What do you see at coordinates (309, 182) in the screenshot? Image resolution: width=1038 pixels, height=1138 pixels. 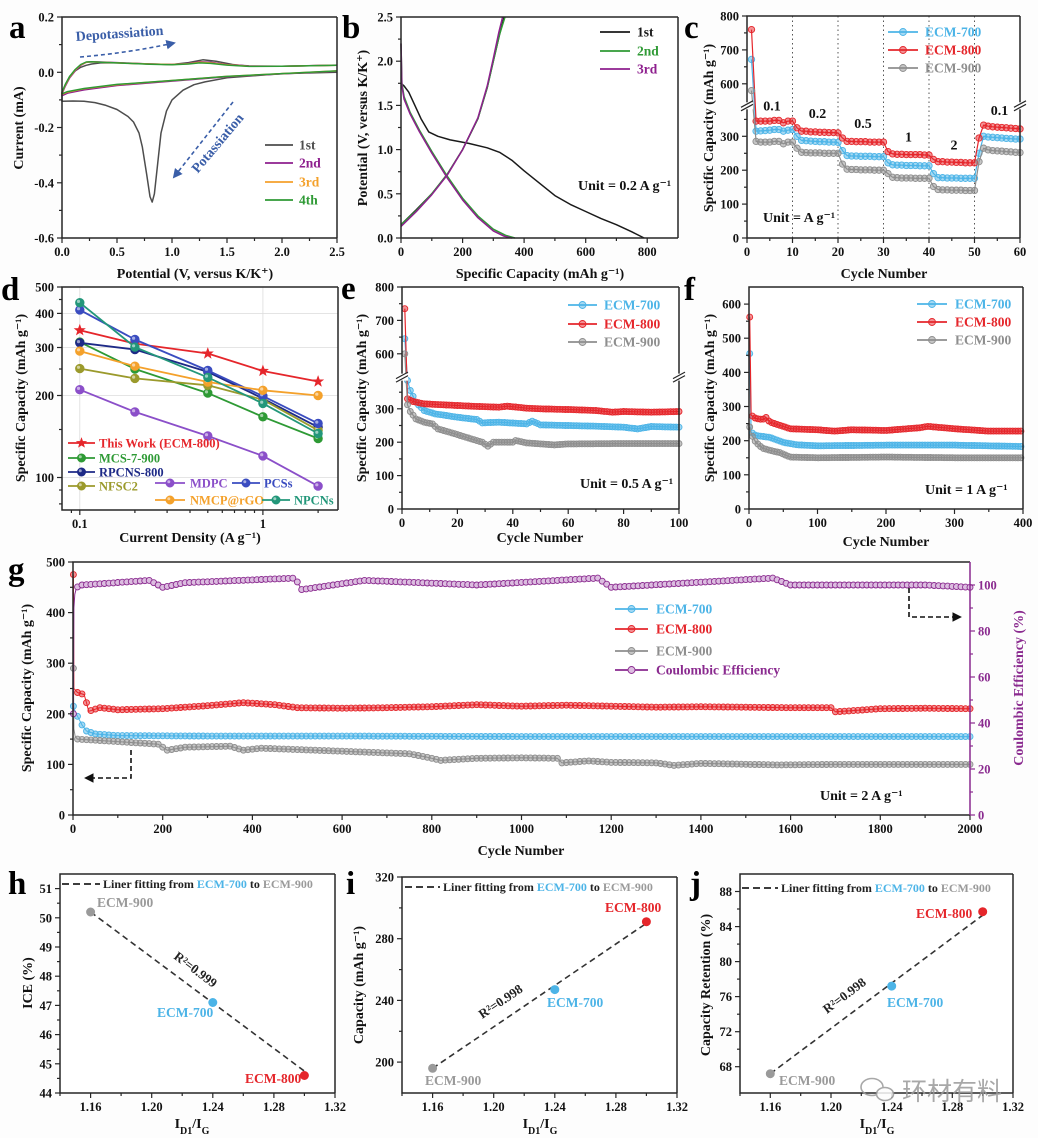 I see `legend-label: 3rd` at bounding box center [309, 182].